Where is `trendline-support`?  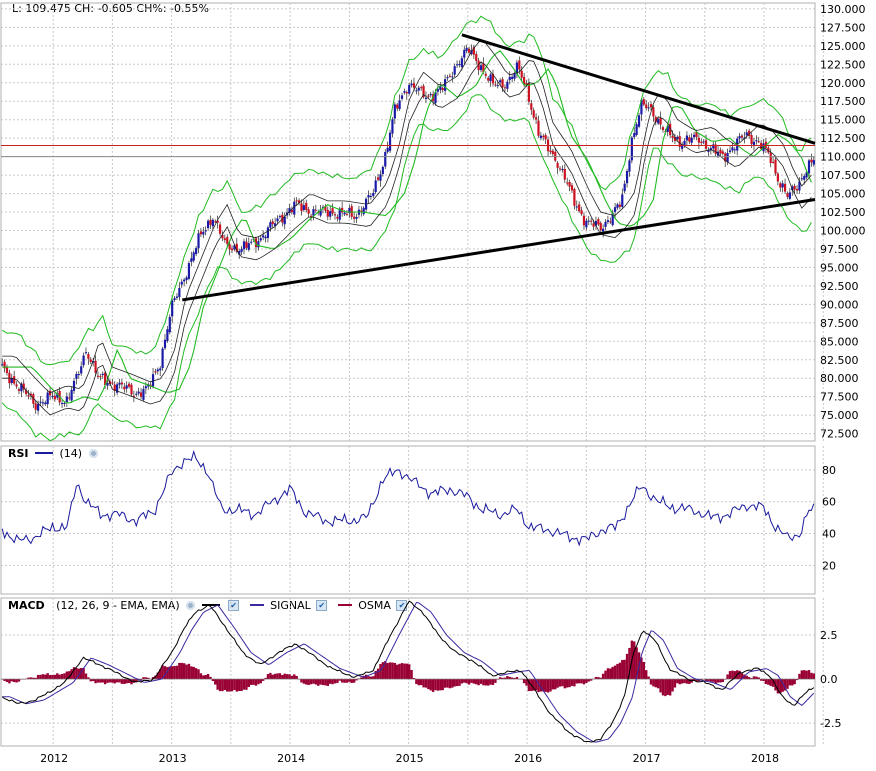 trendline-support is located at coordinates (499, 249).